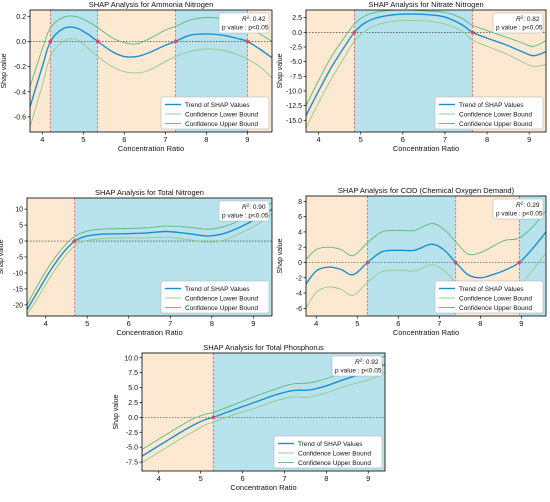 This screenshot has height=502, width=550. Describe the element at coordinates (296, 77) in the screenshot. I see `y-tick-label: -7.5` at that location.